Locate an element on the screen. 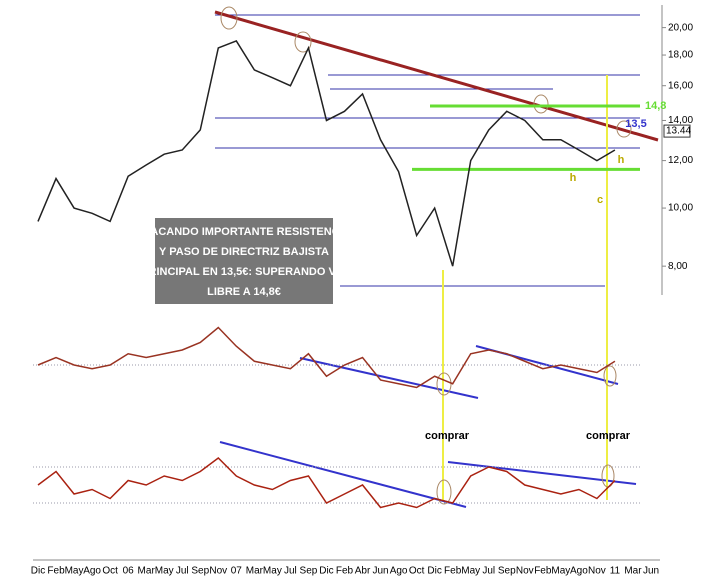  level-label: 14,8 is located at coordinates (655, 106).